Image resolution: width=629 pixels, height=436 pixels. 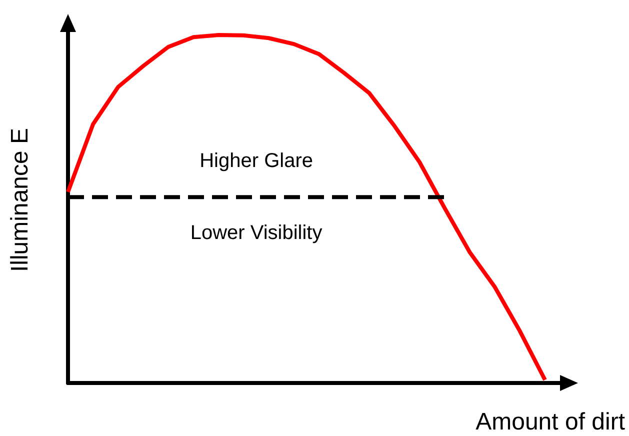 What do you see at coordinates (551, 422) in the screenshot?
I see `x-axis-title: Amount of dirt` at bounding box center [551, 422].